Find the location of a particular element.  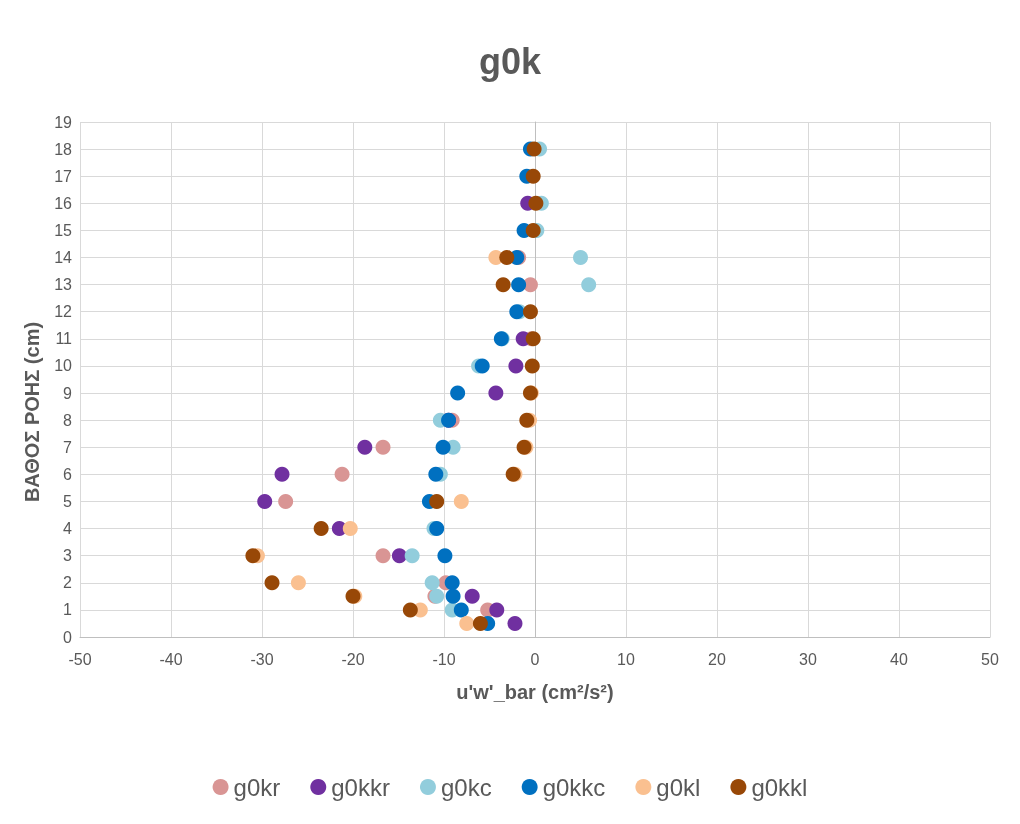

x-tick-label: 40 is located at coordinates (899, 659).